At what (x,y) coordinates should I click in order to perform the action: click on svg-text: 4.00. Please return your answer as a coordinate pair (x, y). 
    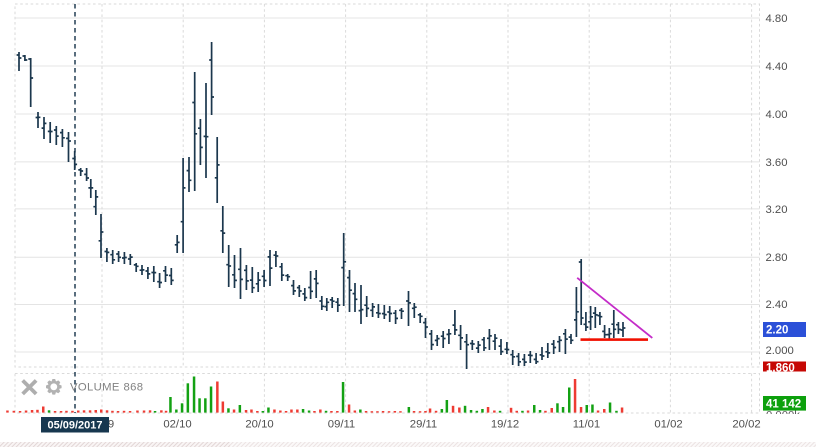
    Looking at the image, I should click on (777, 115).